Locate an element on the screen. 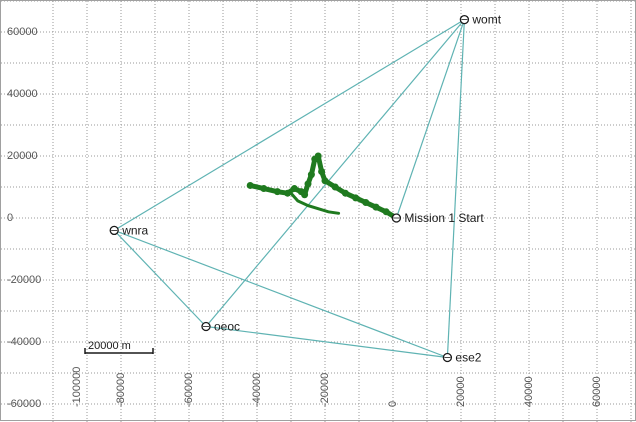  x-tick-label: -40000 is located at coordinates (257, 390).